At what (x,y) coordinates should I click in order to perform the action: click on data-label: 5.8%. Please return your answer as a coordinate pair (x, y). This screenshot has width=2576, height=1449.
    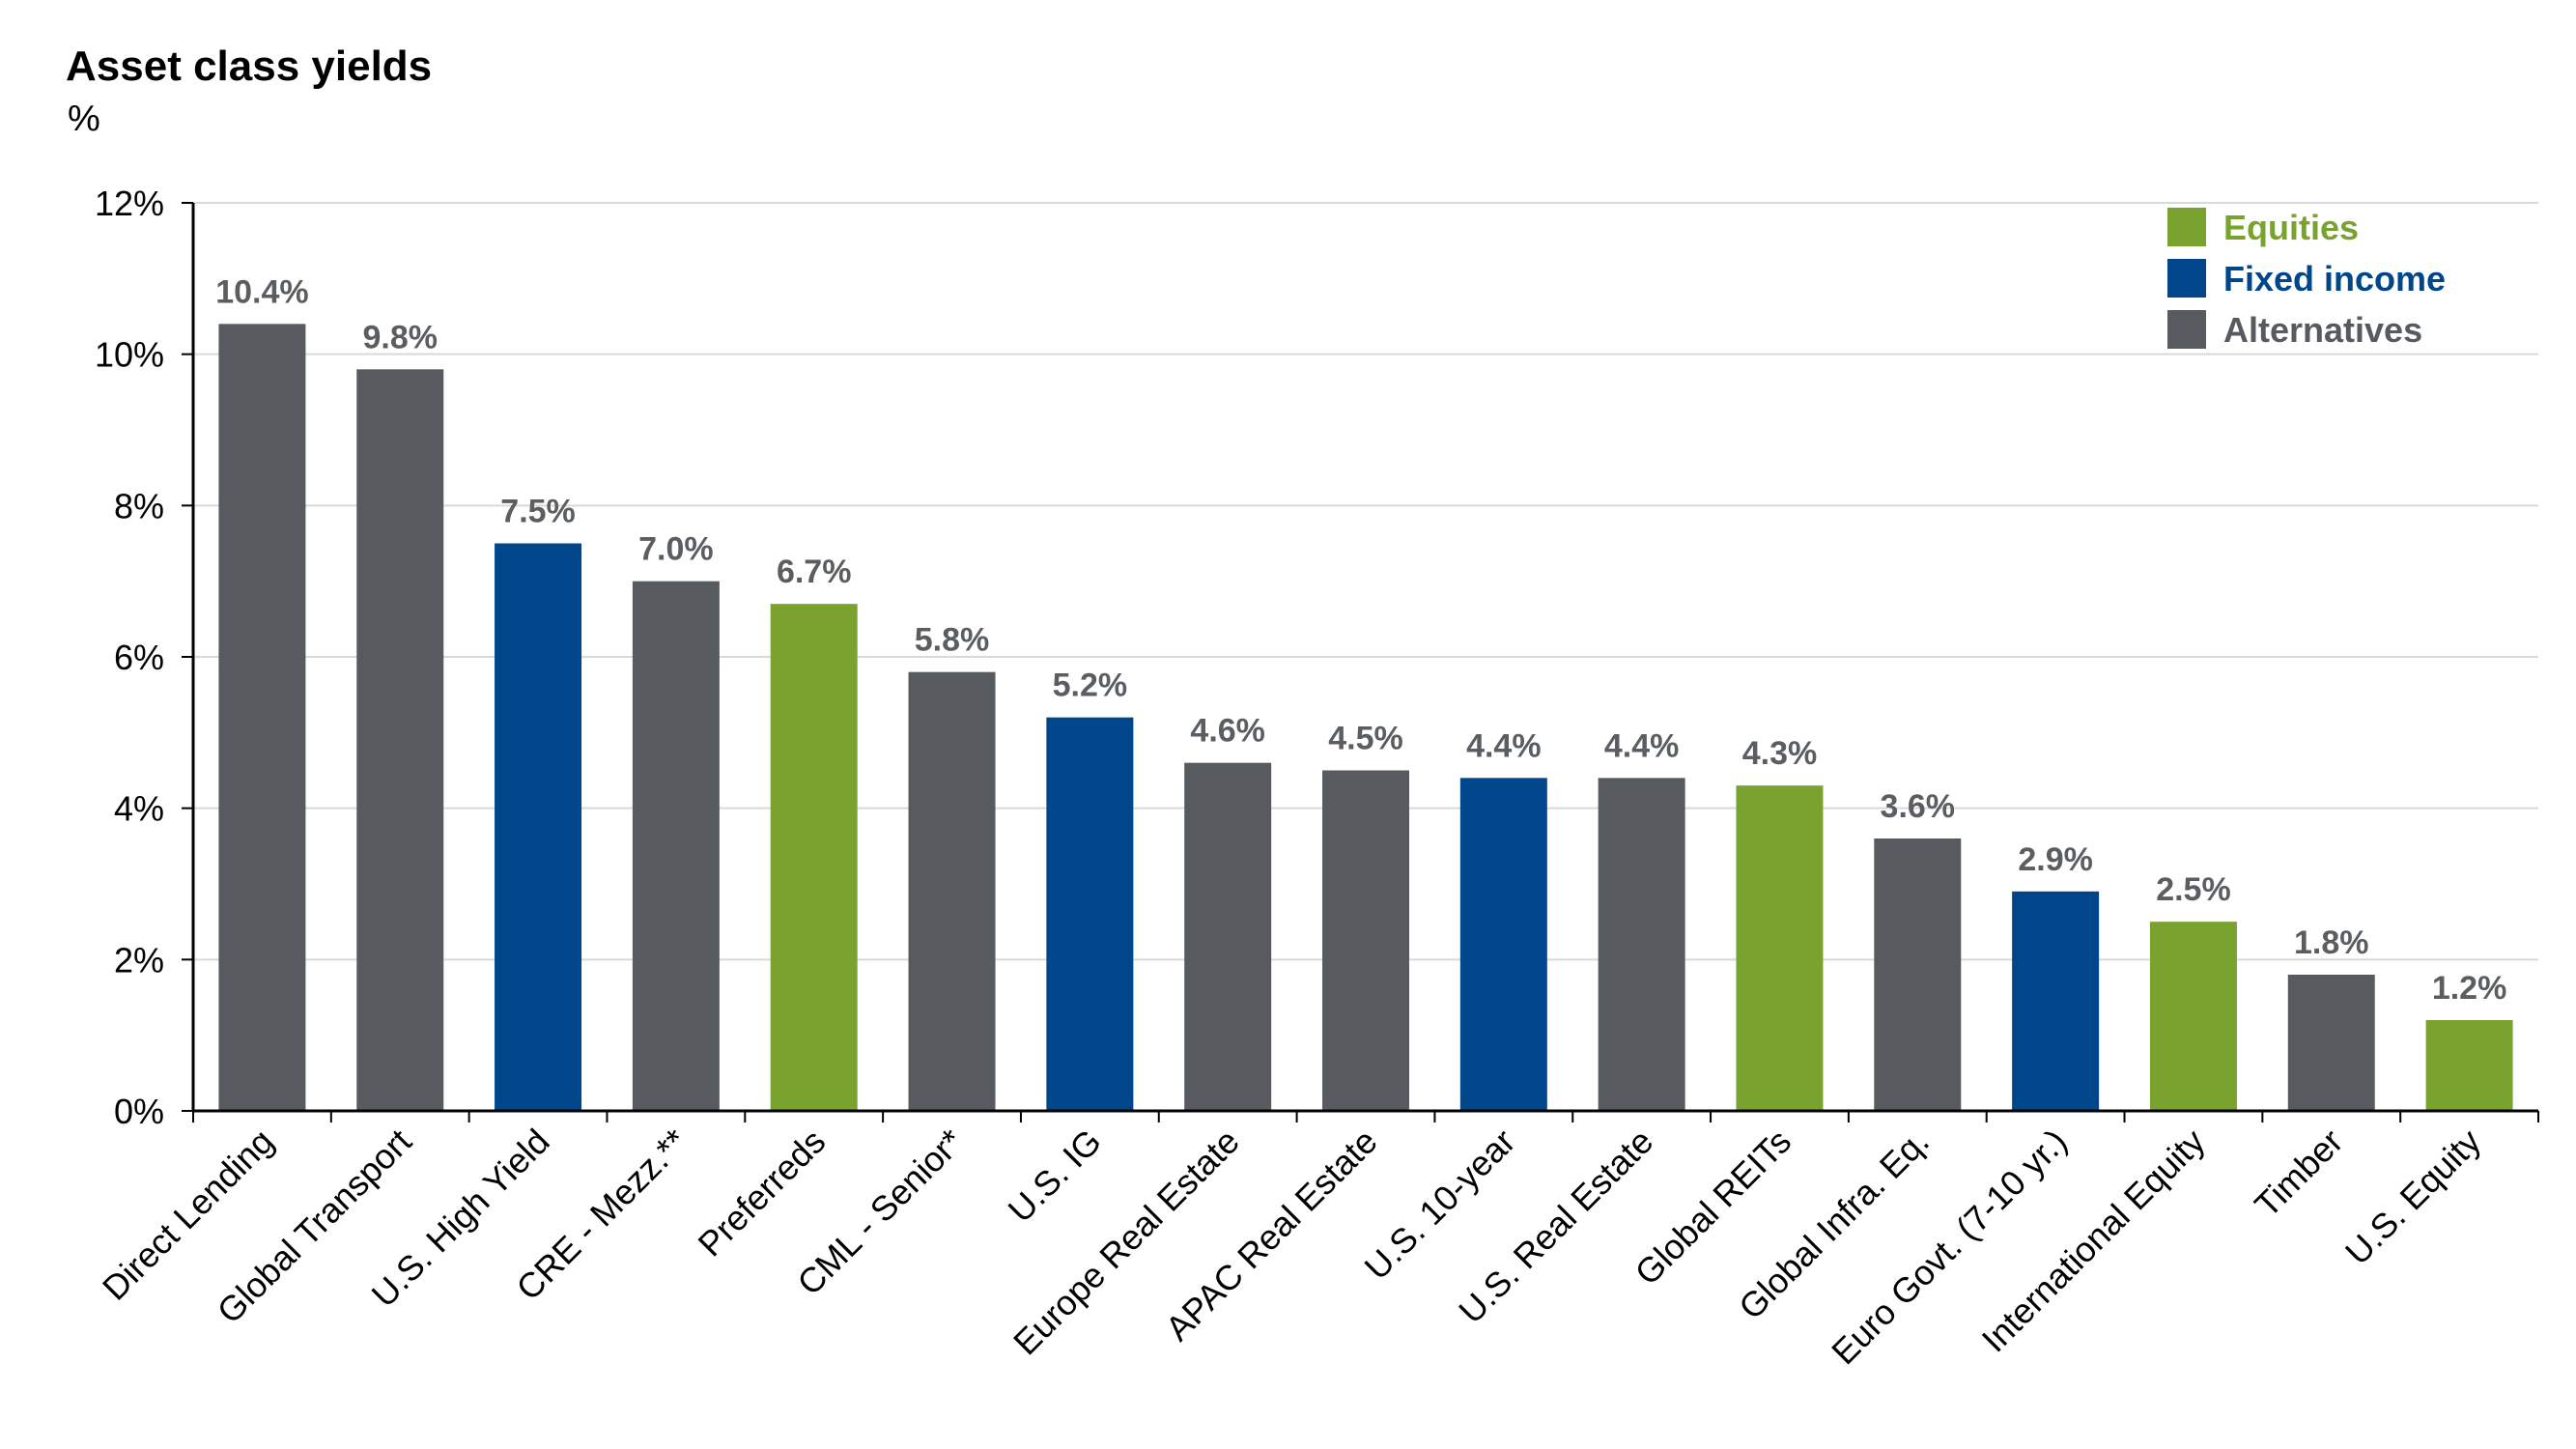
    Looking at the image, I should click on (952, 640).